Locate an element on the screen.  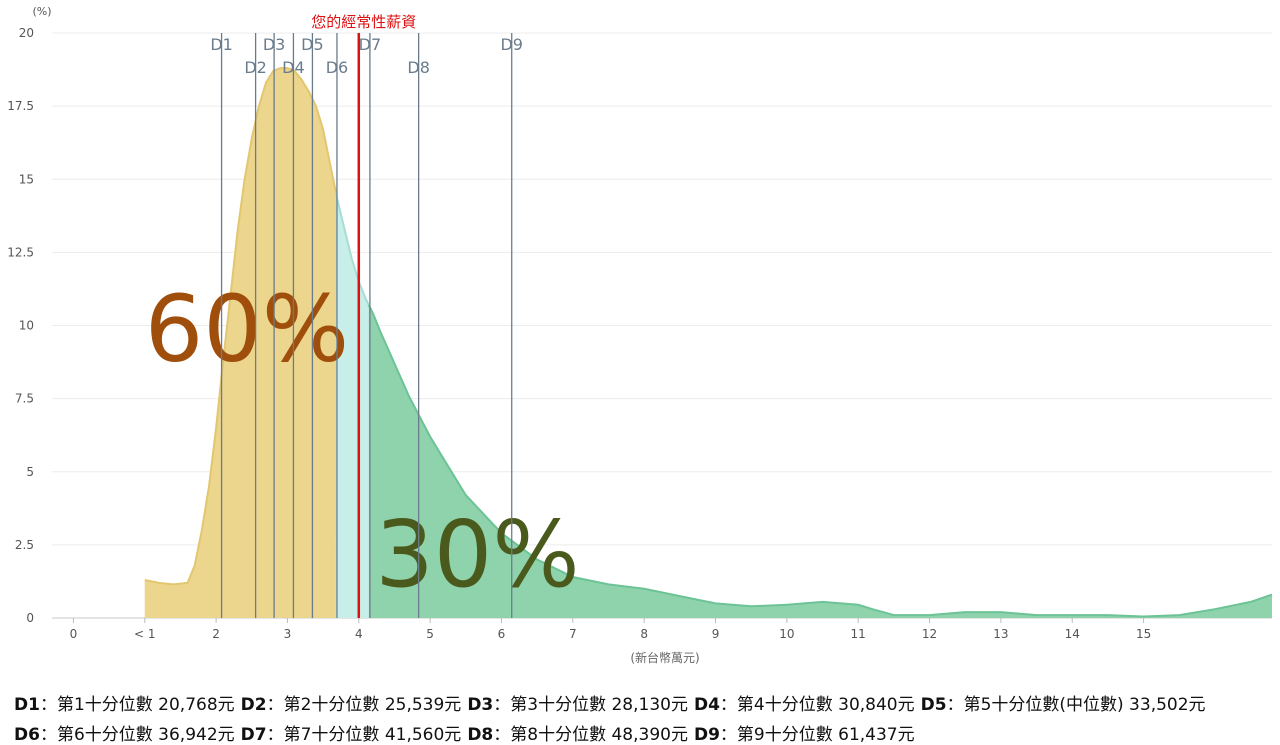
decile-label-d9: D9 is located at coordinates (511, 44).